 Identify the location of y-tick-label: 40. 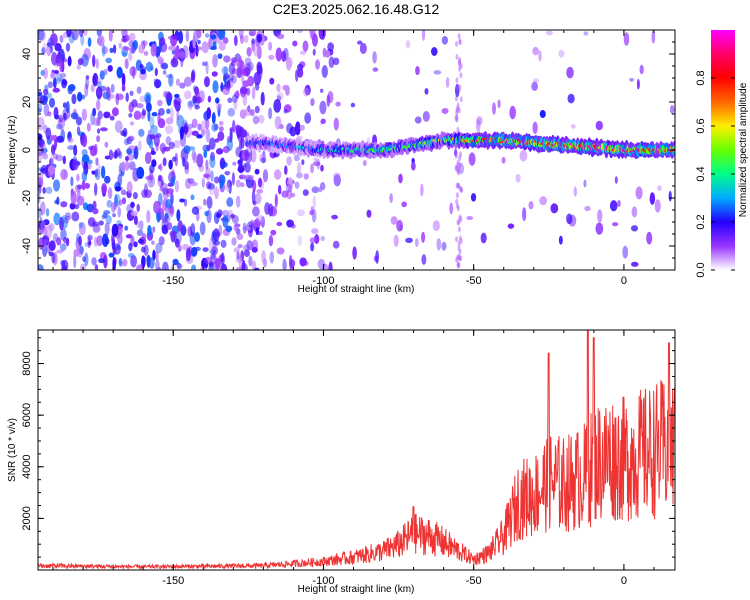
(27, 54).